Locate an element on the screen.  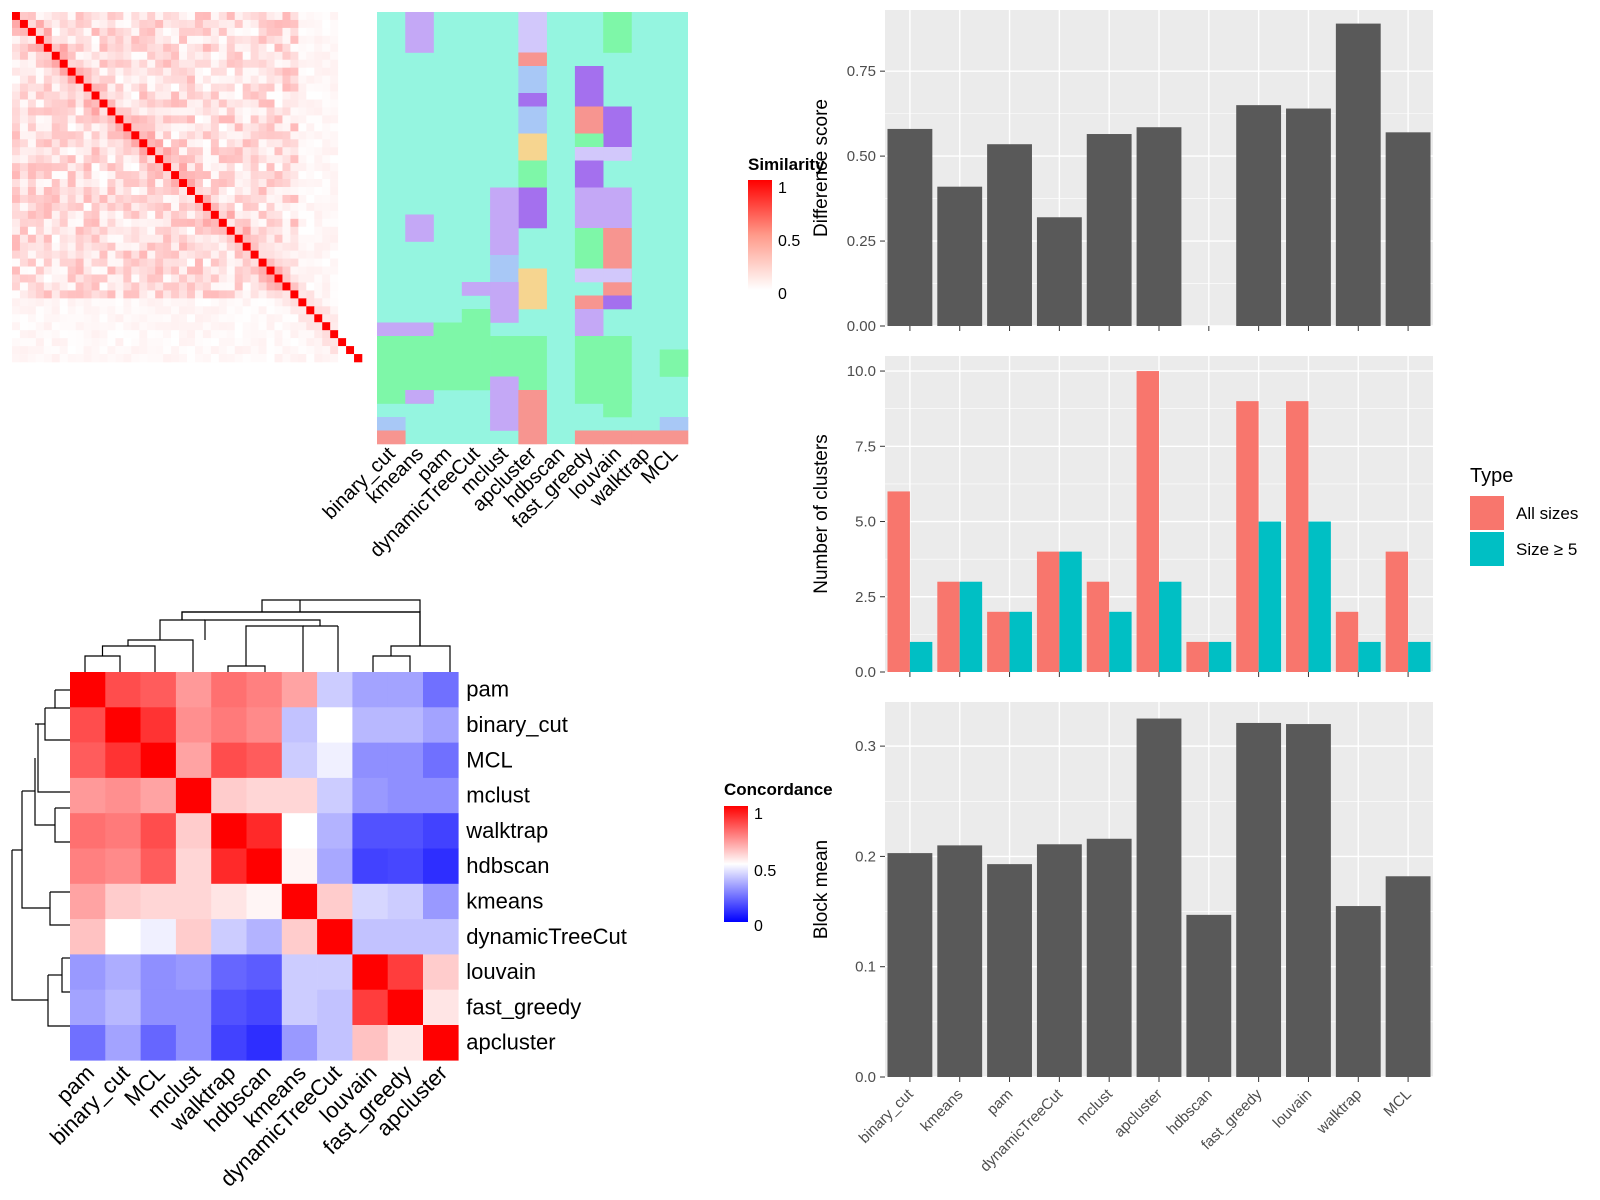
y-tick-label: 0.50 is located at coordinates (861, 156).